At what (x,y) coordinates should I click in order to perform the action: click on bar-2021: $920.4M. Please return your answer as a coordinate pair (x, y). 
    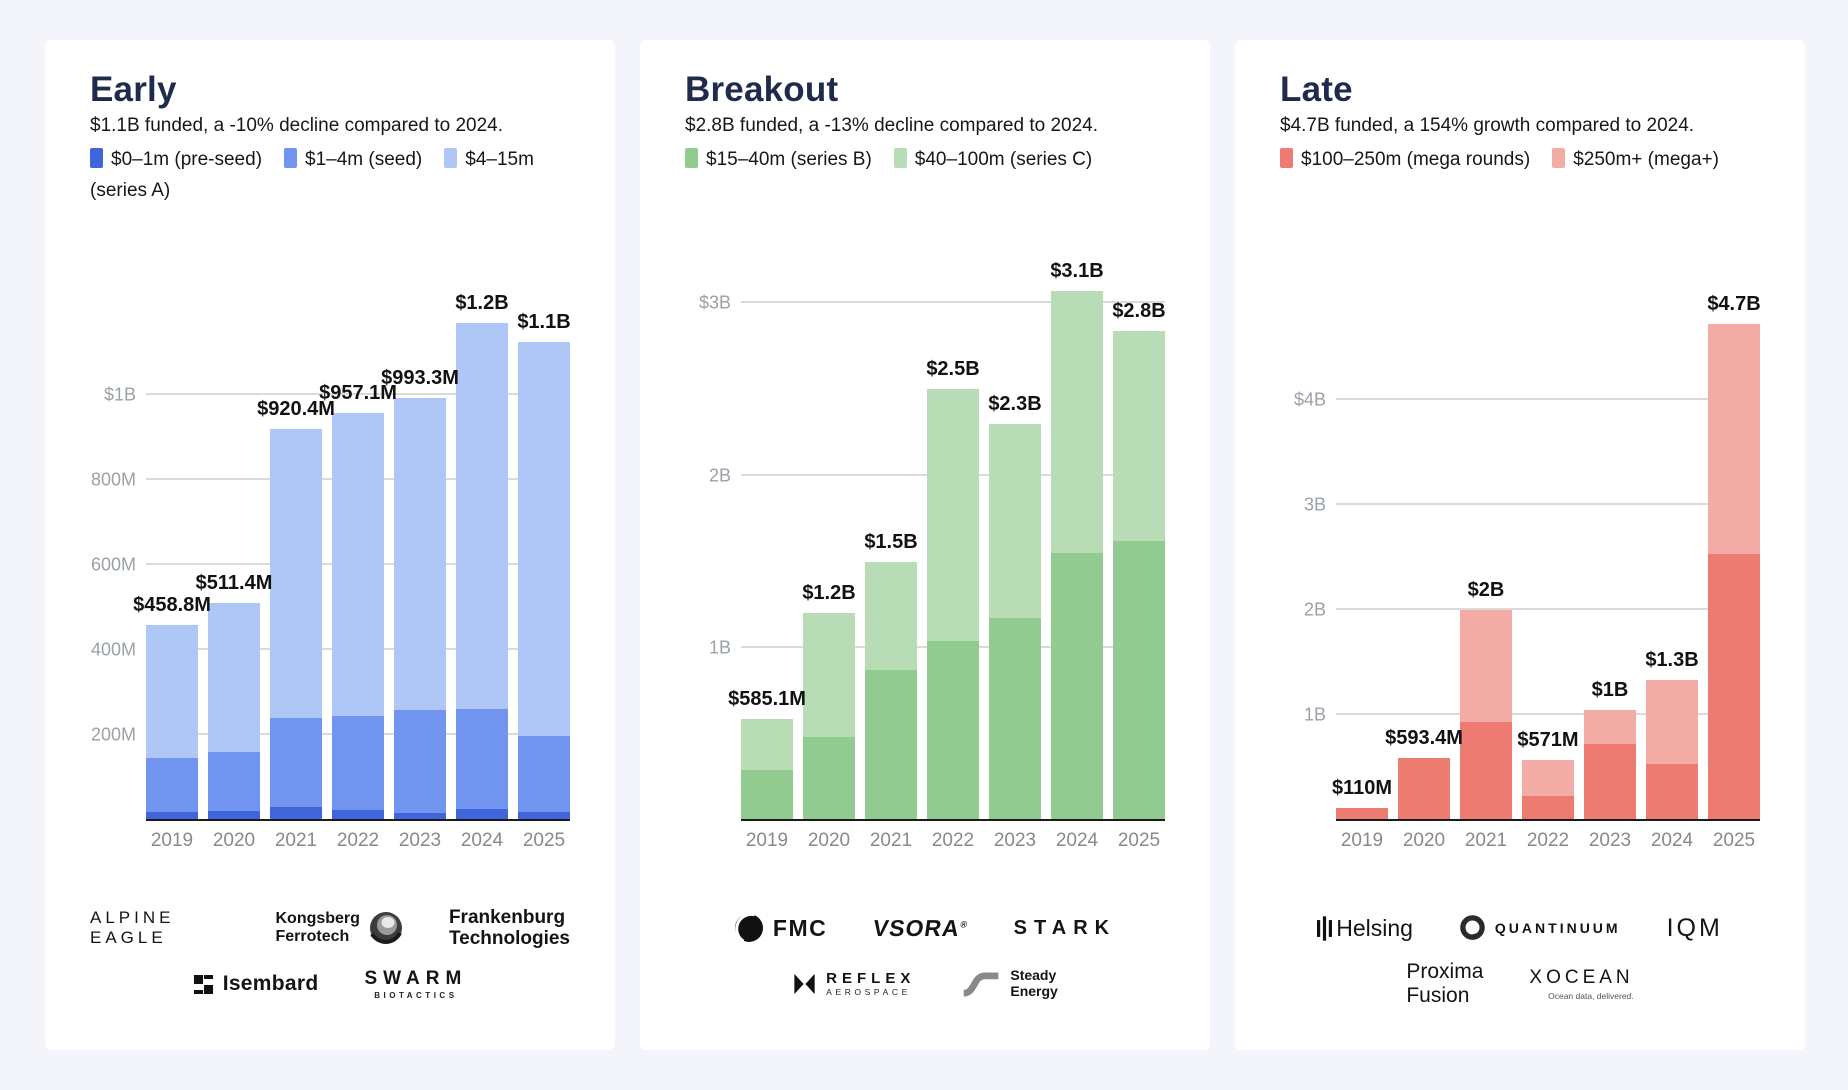
    Looking at the image, I should click on (296, 516).